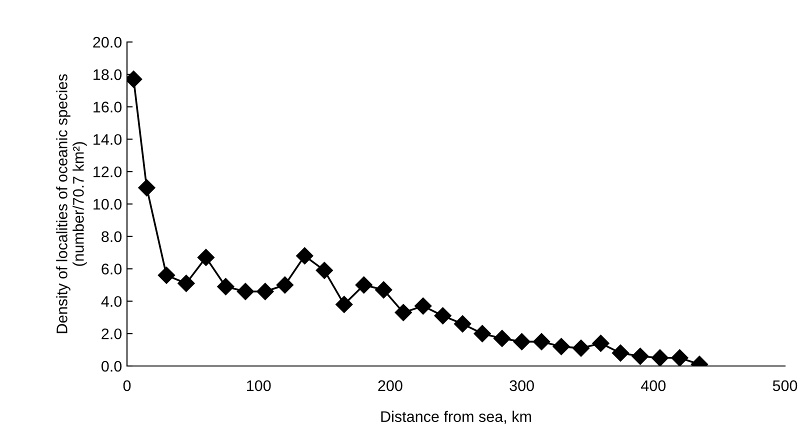 The image size is (807, 445). I want to click on y-tick-label: 0.0, so click(112, 366).